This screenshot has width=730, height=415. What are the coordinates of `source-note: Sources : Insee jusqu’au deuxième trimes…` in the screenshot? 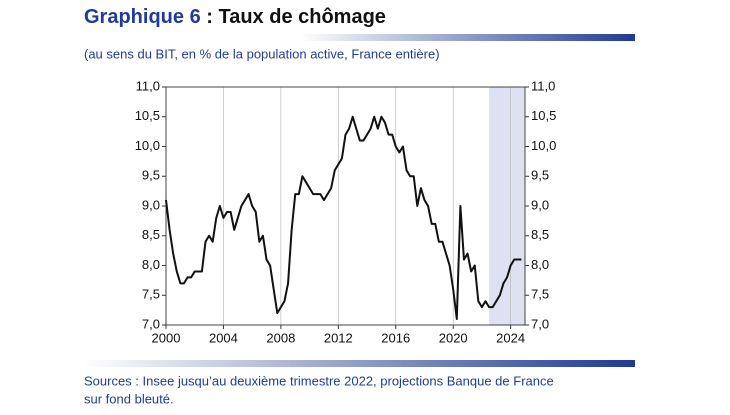 It's located at (319, 380).